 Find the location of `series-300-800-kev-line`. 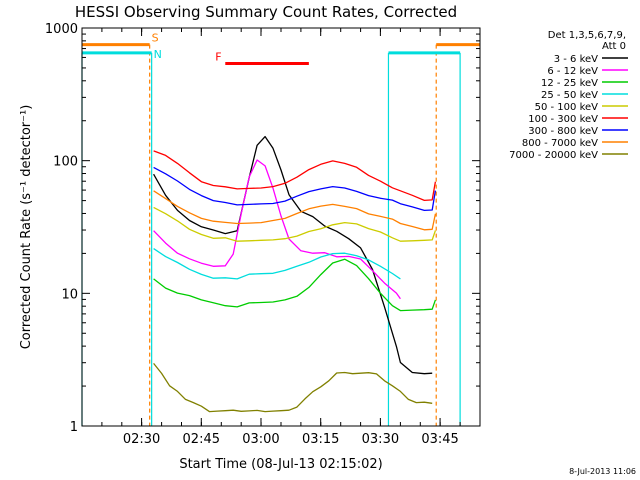

series-300-800-kev-line is located at coordinates (295, 189).